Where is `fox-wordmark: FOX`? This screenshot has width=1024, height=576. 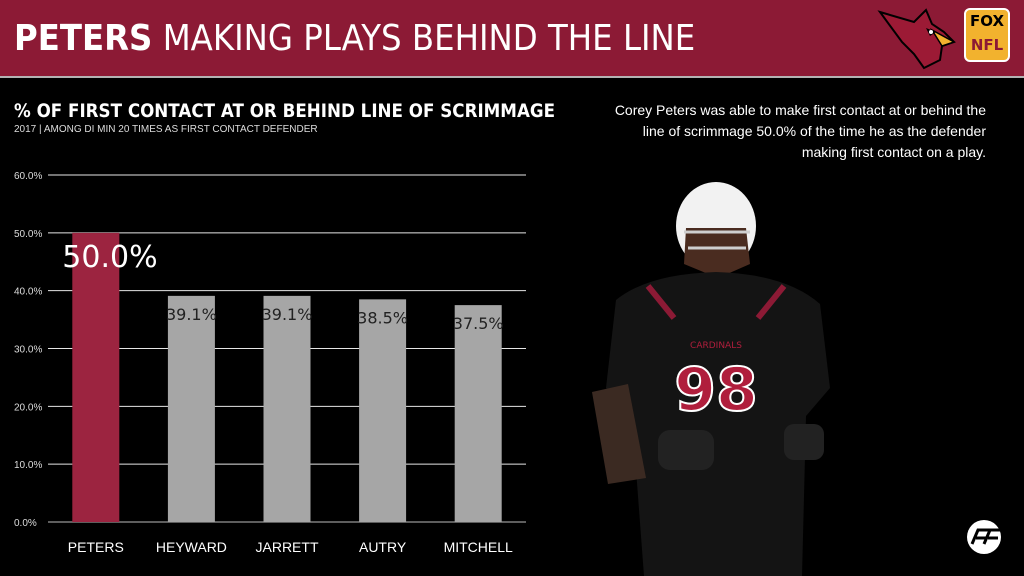
fox-wordmark: FOX is located at coordinates (987, 21).